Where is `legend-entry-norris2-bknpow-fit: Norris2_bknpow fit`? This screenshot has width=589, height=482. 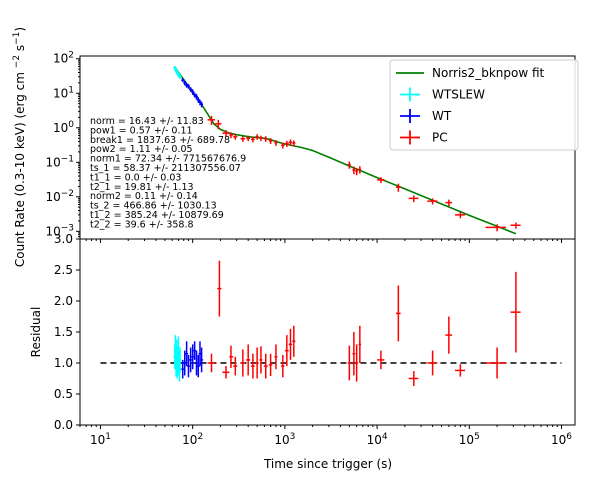 legend-entry-norris2-bknpow-fit: Norris2_bknpow fit is located at coordinates (470, 73).